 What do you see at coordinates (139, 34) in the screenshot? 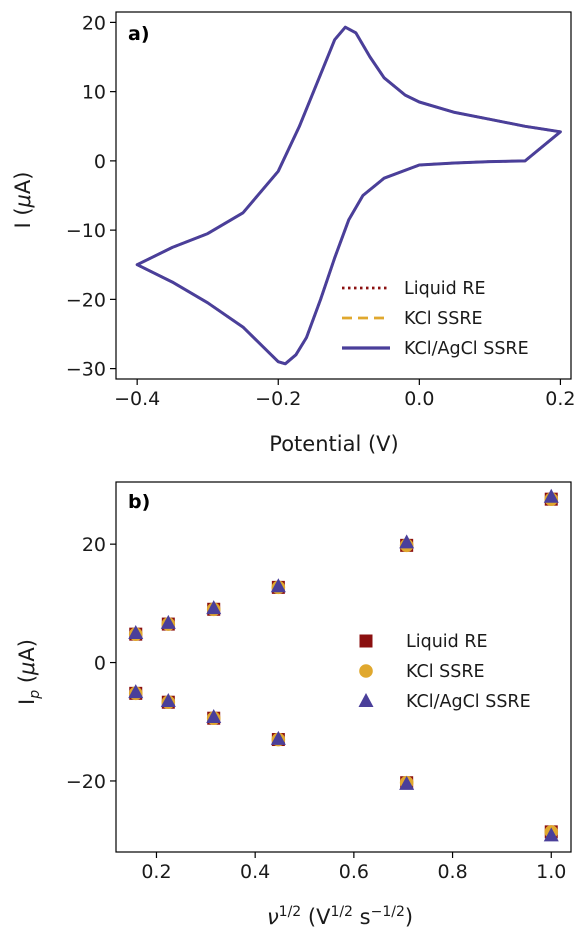
I see `panel-a-label: a)` at bounding box center [139, 34].